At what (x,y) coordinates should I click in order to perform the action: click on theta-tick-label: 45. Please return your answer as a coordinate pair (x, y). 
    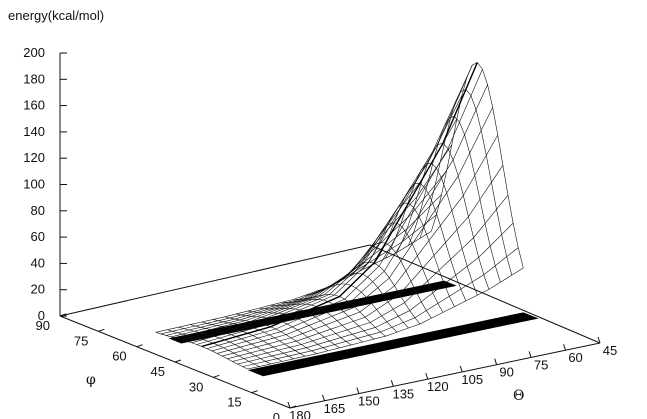
    Looking at the image, I should click on (610, 350).